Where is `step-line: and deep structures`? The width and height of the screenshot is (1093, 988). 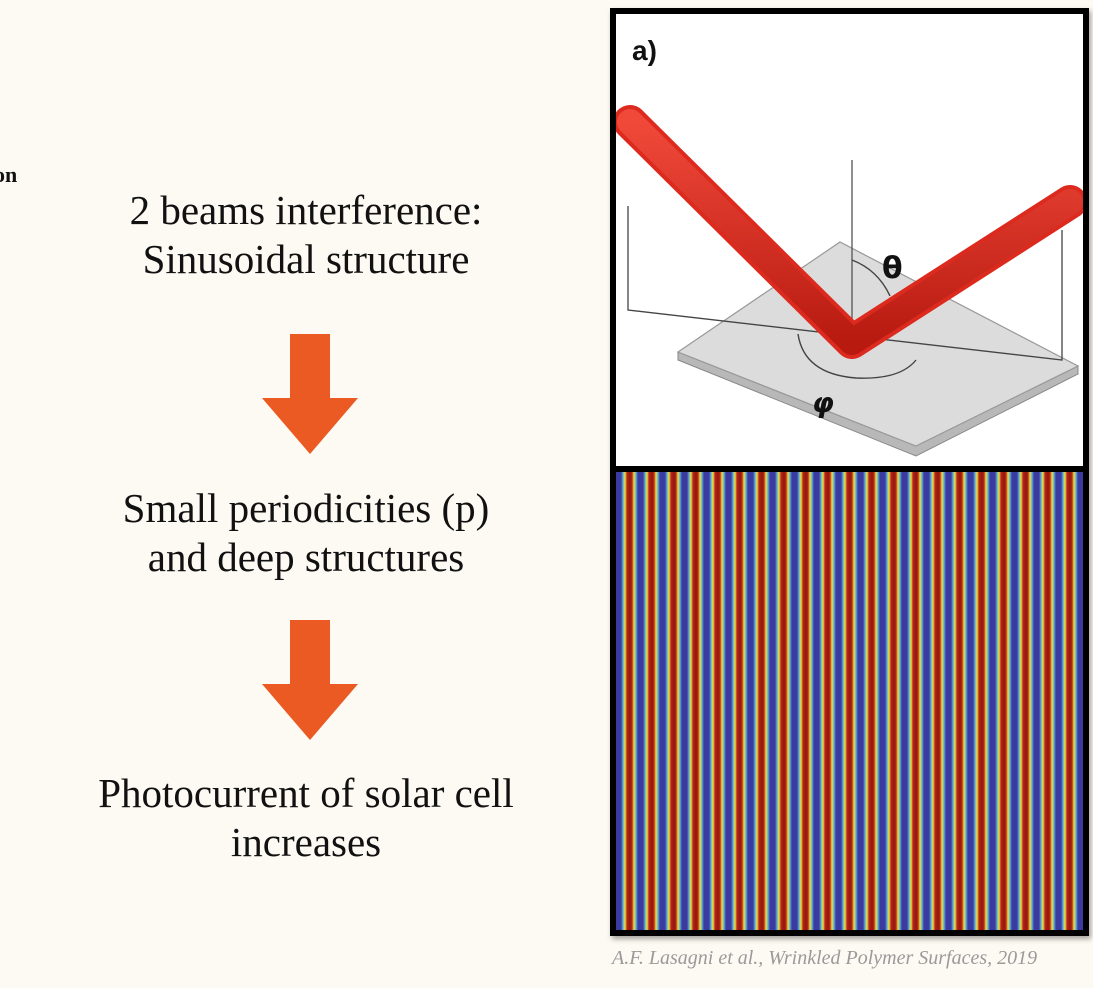
step-line: and deep structures is located at coordinates (306, 557).